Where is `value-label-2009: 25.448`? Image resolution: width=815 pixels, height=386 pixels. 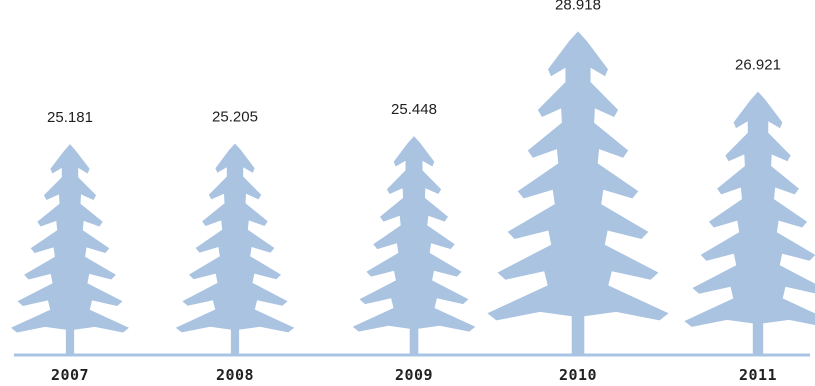 value-label-2009: 25.448 is located at coordinates (414, 109).